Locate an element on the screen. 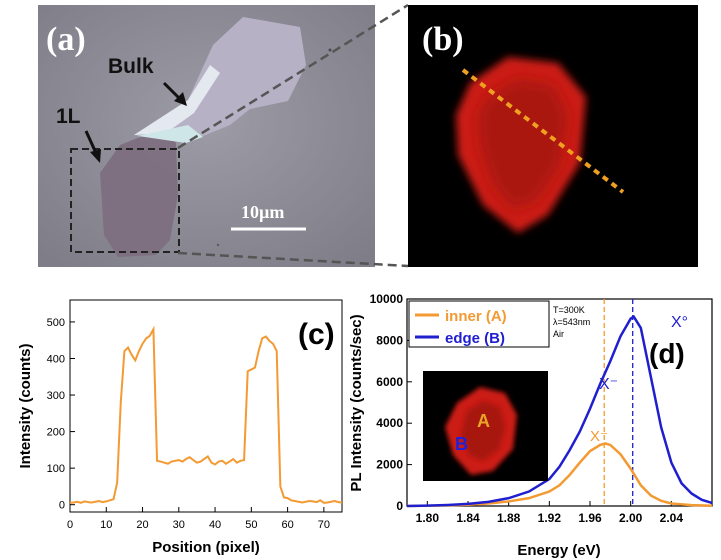 This screenshot has width=721, height=560. inner-a-spectrum-line is located at coordinates (559, 475).